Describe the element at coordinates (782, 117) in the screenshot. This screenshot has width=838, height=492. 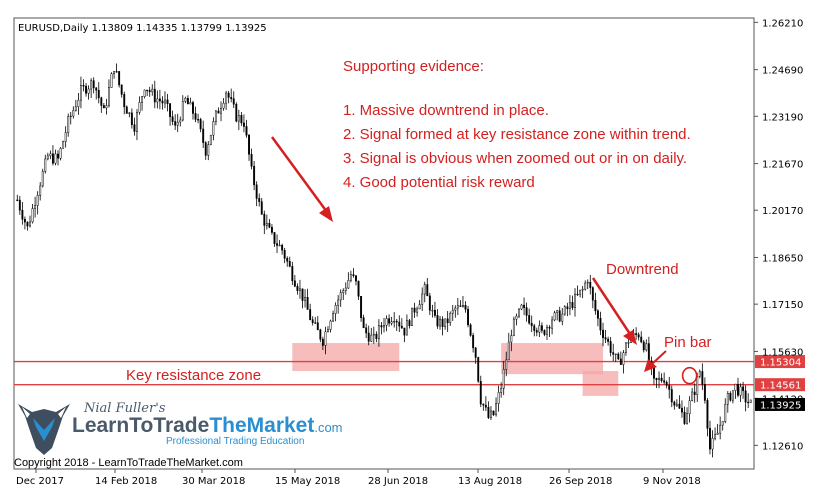
I see `price-tick-label: 1.23190` at that location.